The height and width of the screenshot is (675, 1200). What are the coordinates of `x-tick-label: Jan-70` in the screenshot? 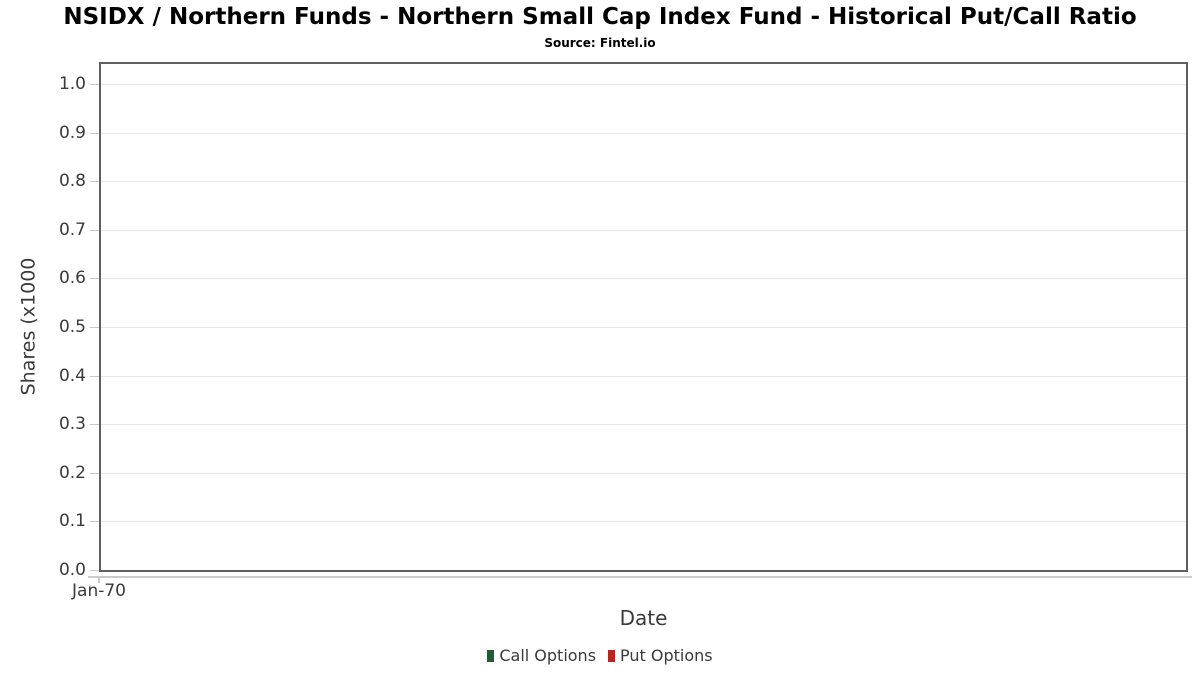 It's located at (99, 591).